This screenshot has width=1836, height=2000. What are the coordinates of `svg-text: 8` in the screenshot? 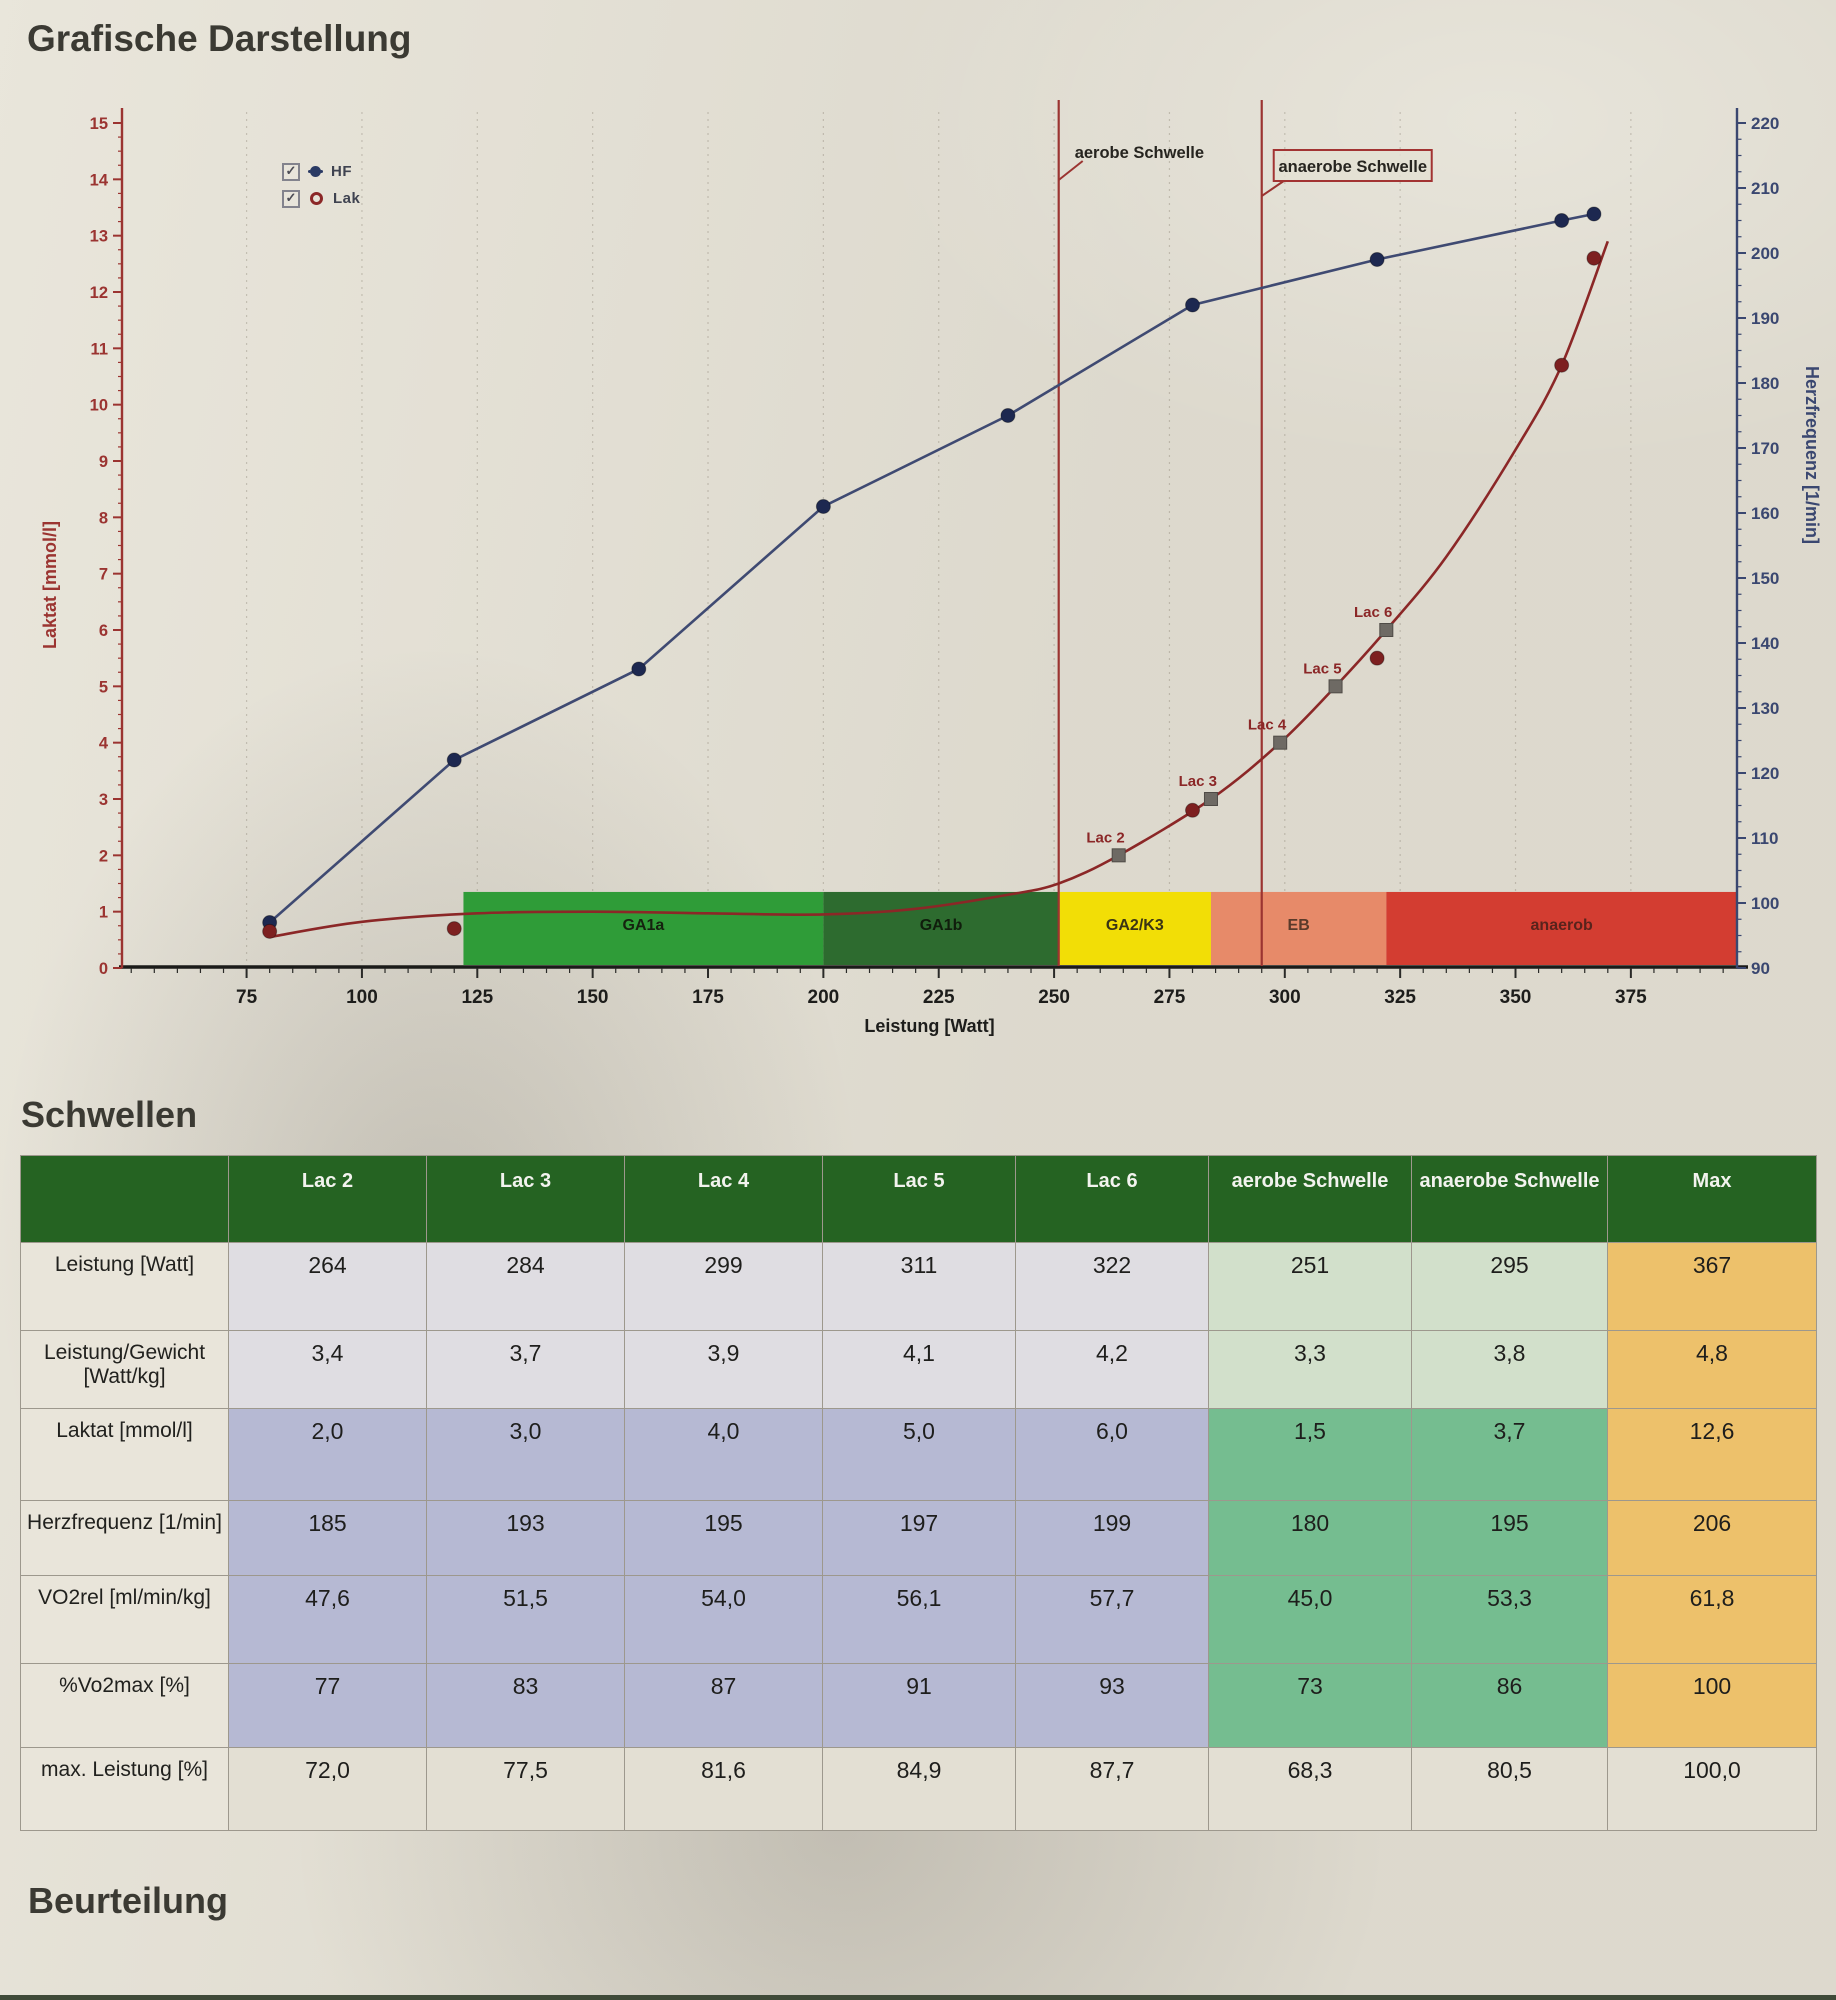 It's located at (103, 518).